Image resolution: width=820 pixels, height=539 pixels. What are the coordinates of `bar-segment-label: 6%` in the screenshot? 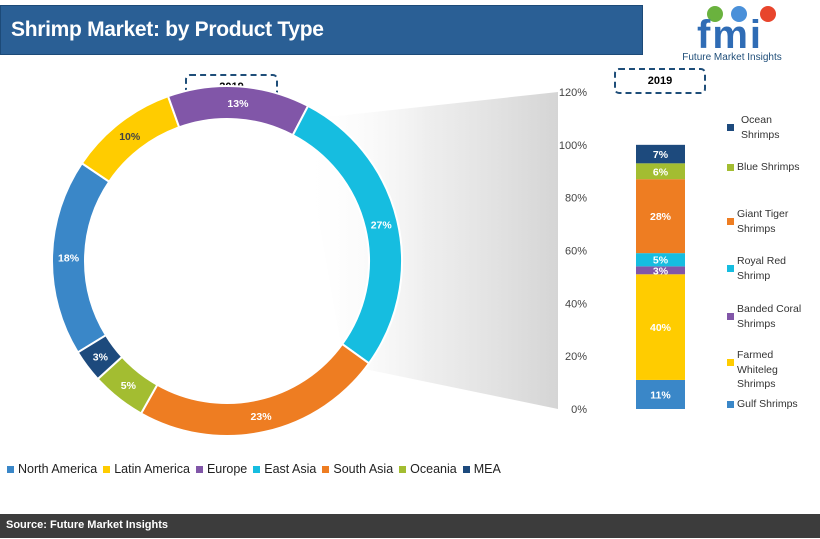 It's located at (661, 172).